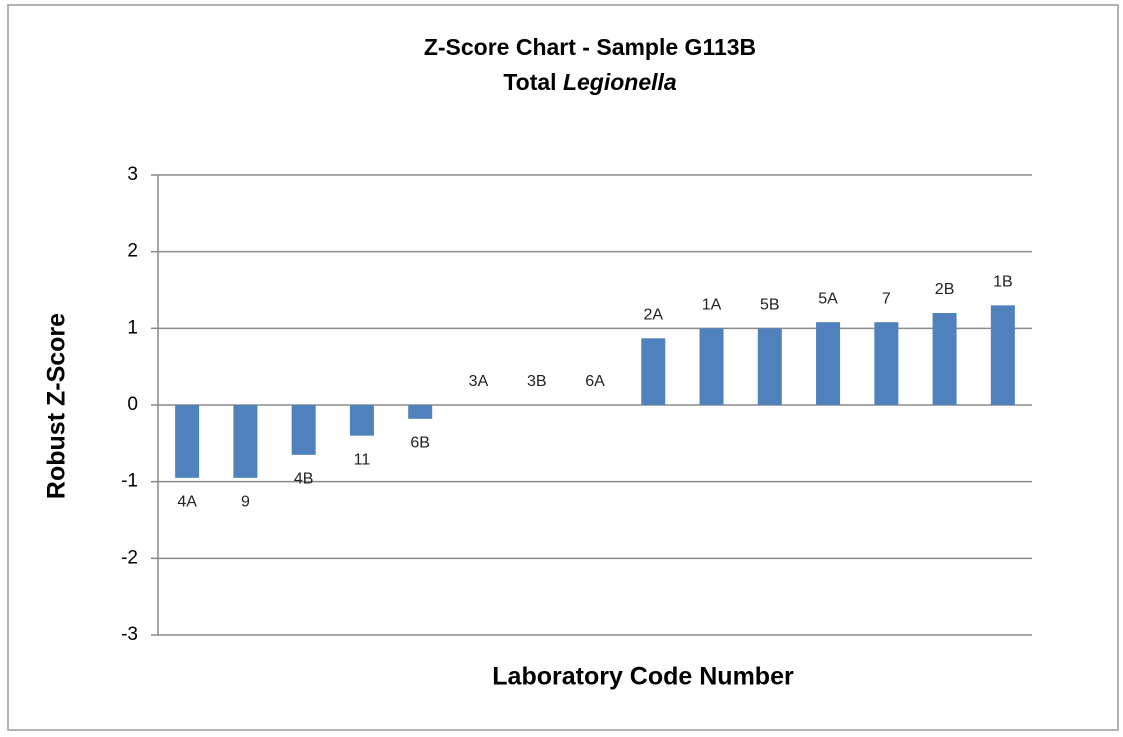 The width and height of the screenshot is (1123, 737). I want to click on chart-title: Z-Score Chart - Sample G113B, so click(590, 47).